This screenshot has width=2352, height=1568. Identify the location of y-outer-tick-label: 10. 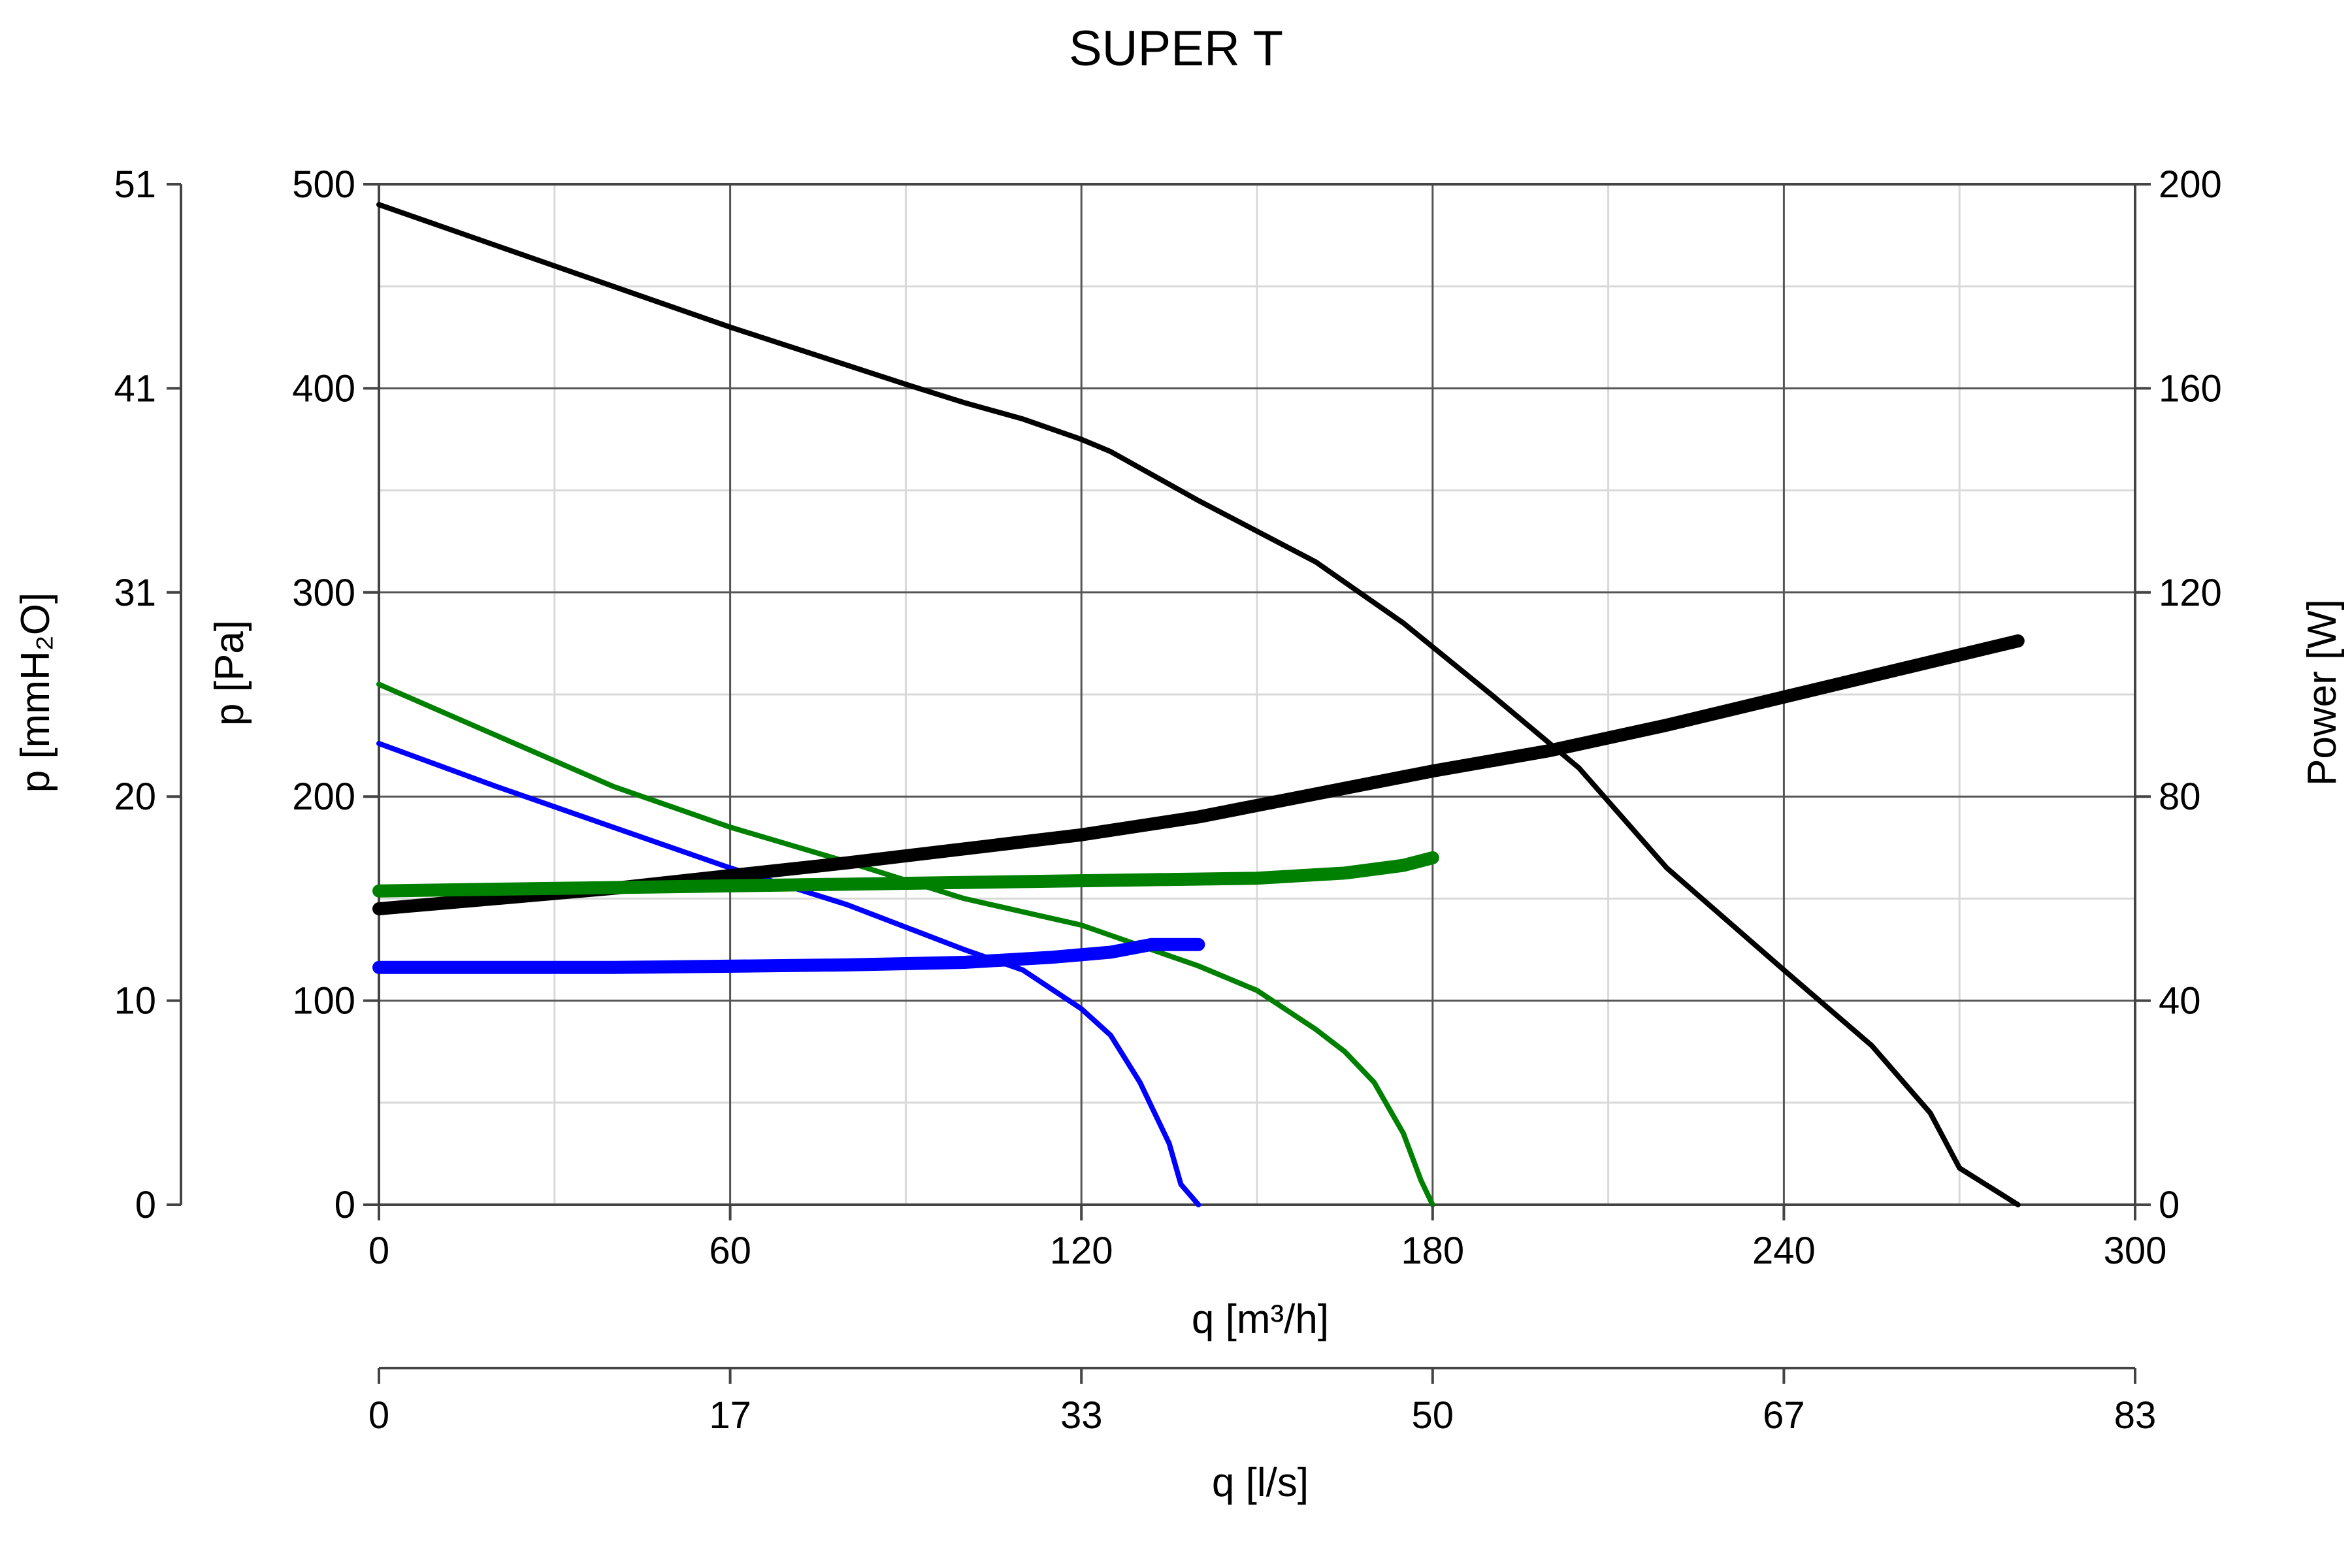
(135, 1001).